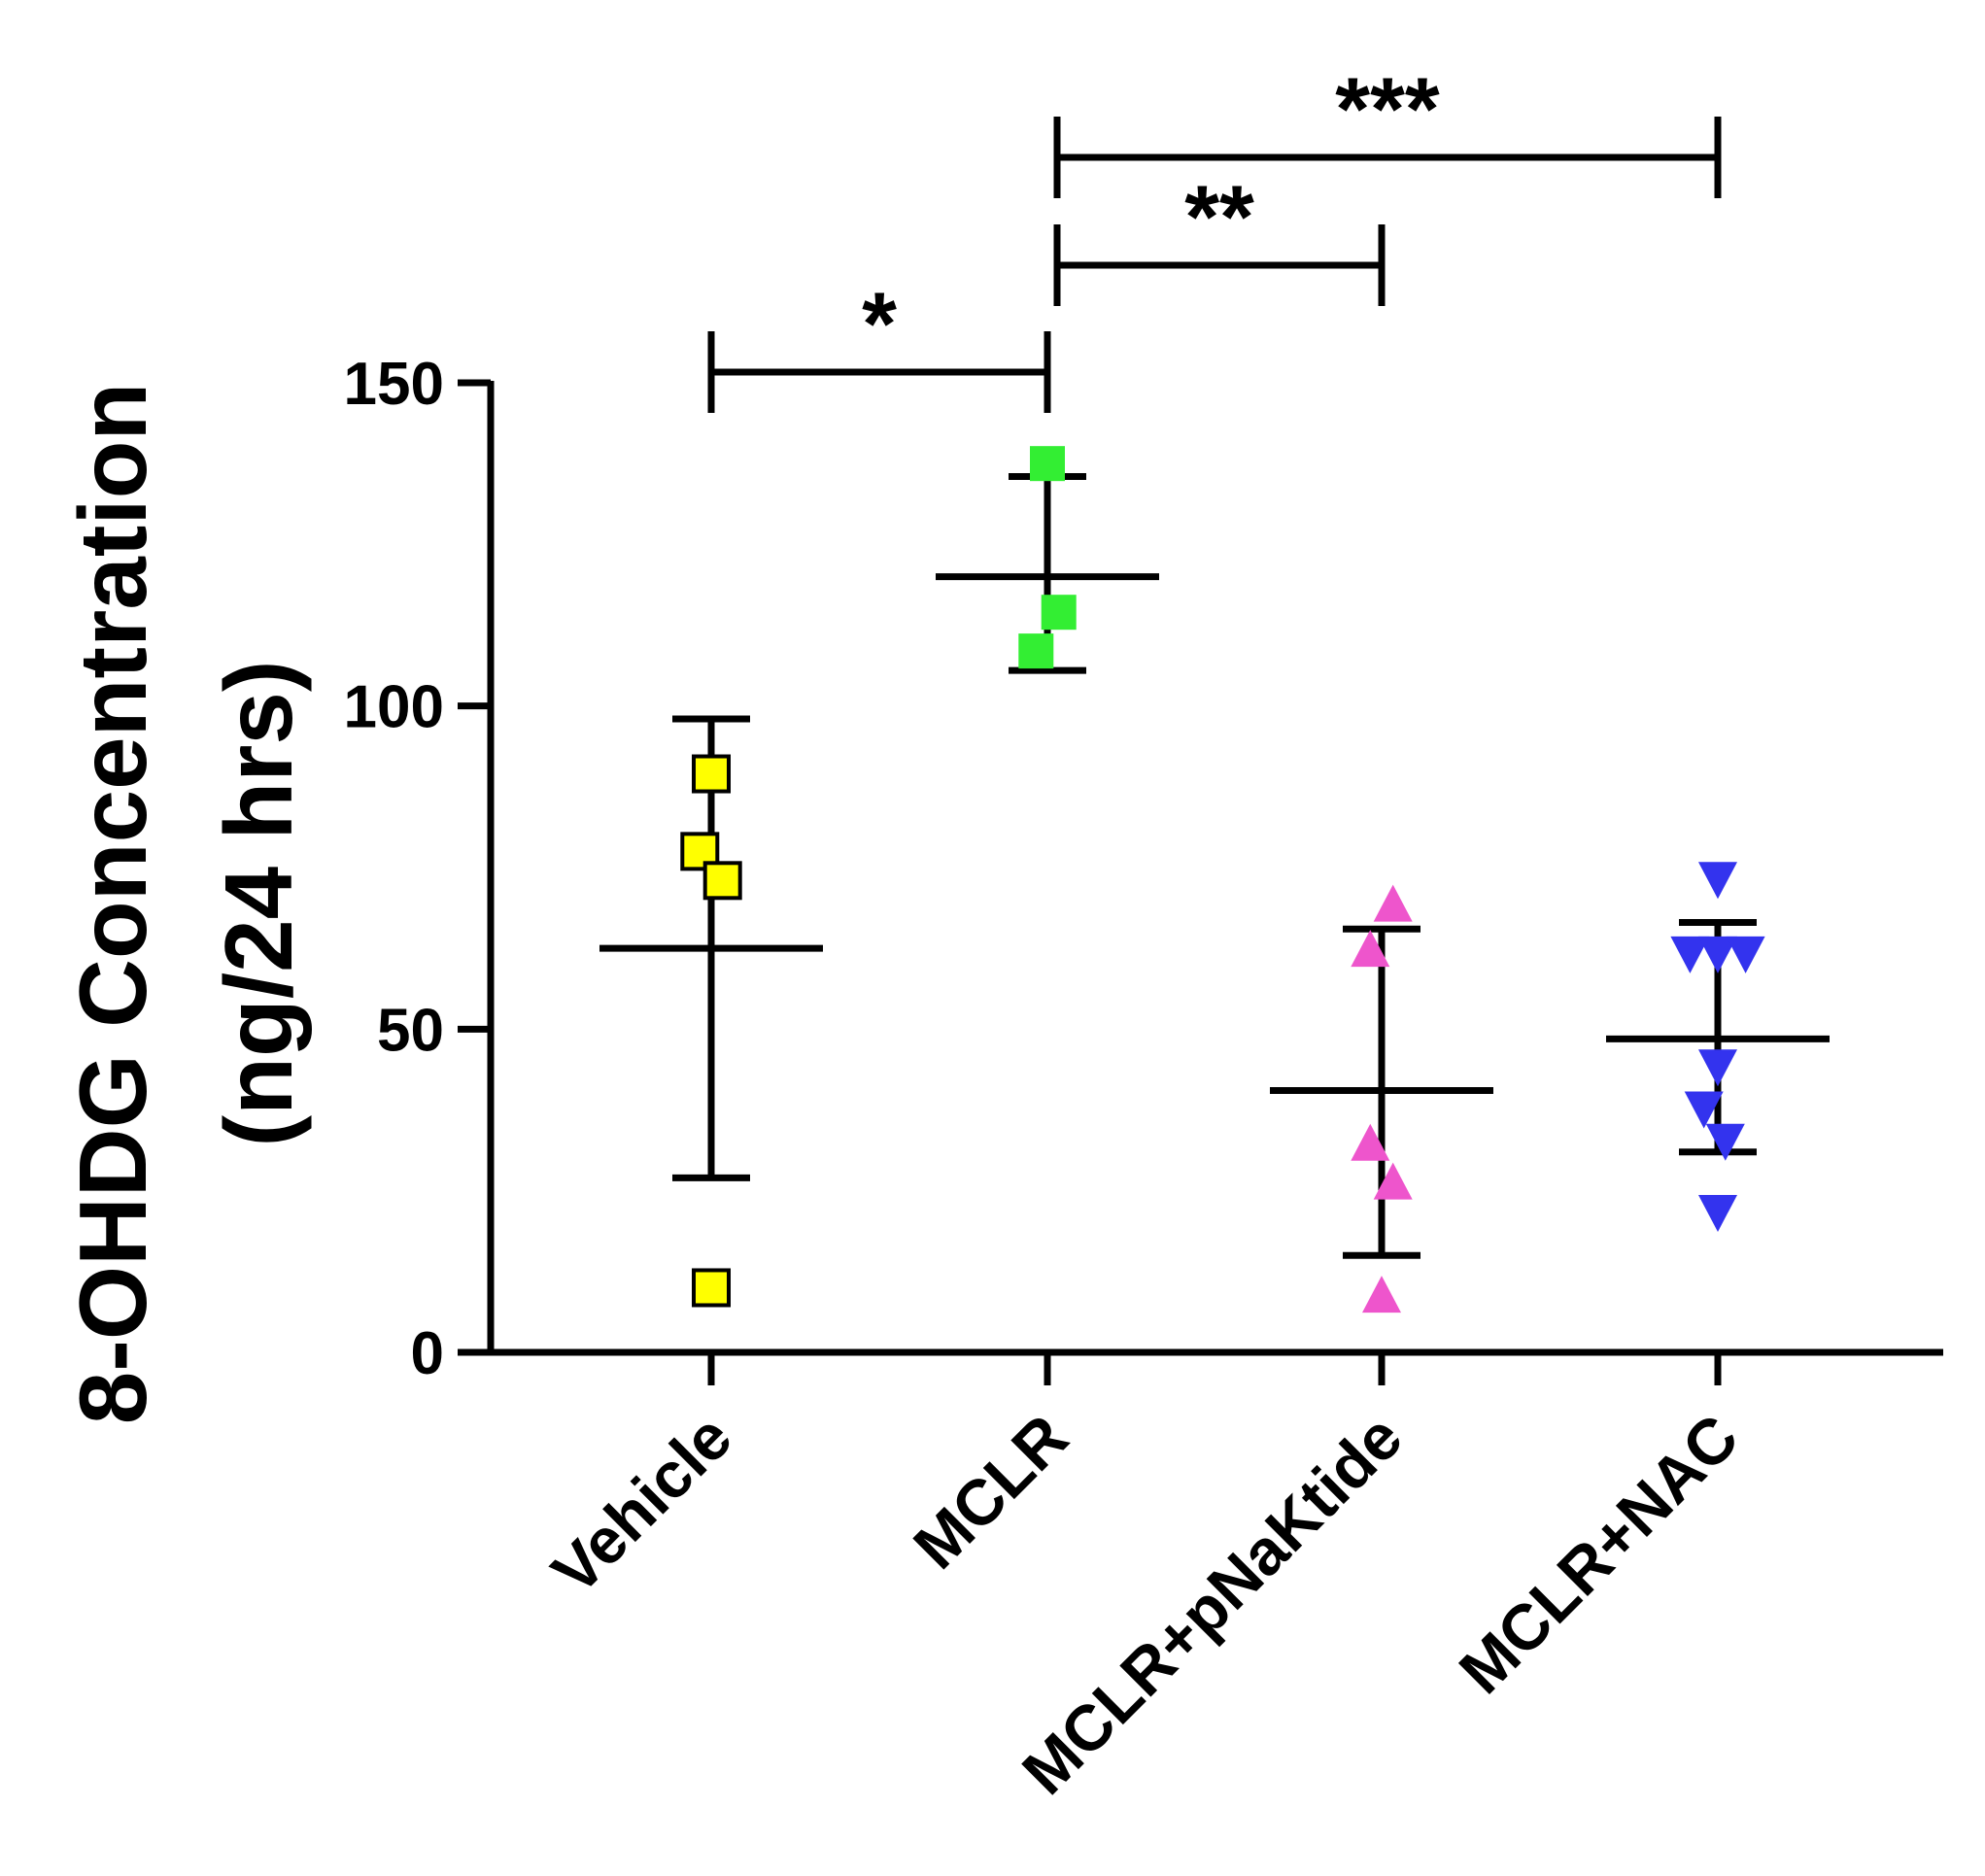 The image size is (1985, 1876). What do you see at coordinates (1387, 109) in the screenshot?
I see `significance-label-3: ***` at bounding box center [1387, 109].